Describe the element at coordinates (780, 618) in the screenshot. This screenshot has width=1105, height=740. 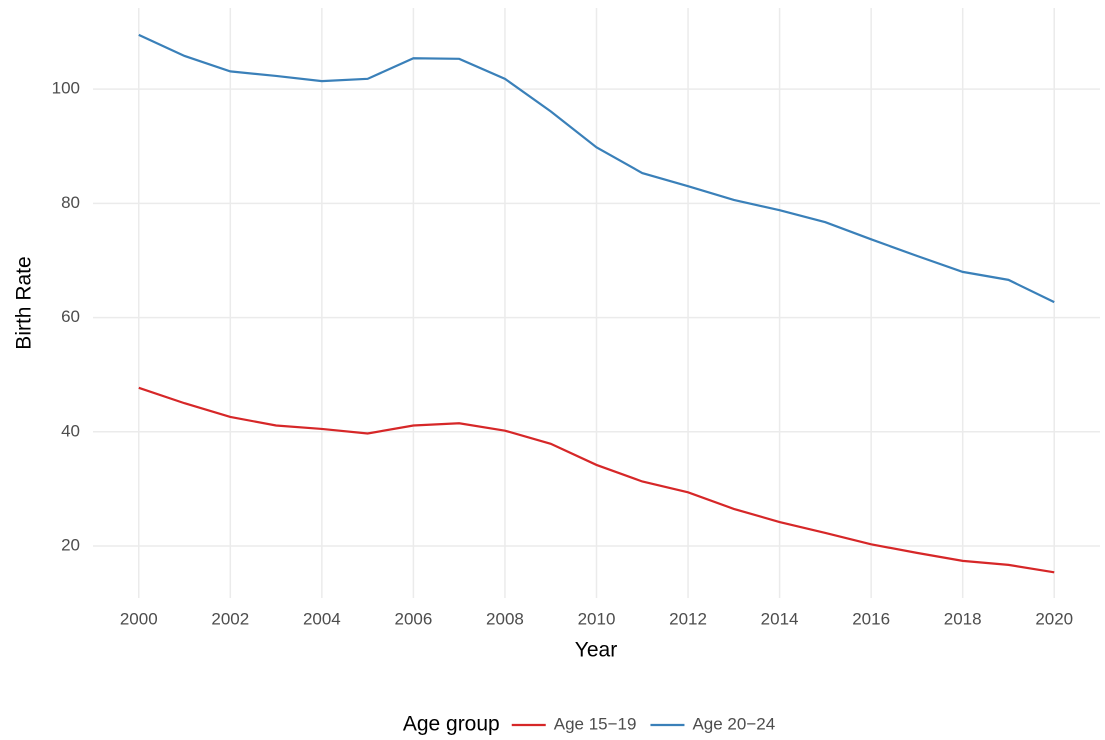
I see `x-tick-label: 2014` at that location.